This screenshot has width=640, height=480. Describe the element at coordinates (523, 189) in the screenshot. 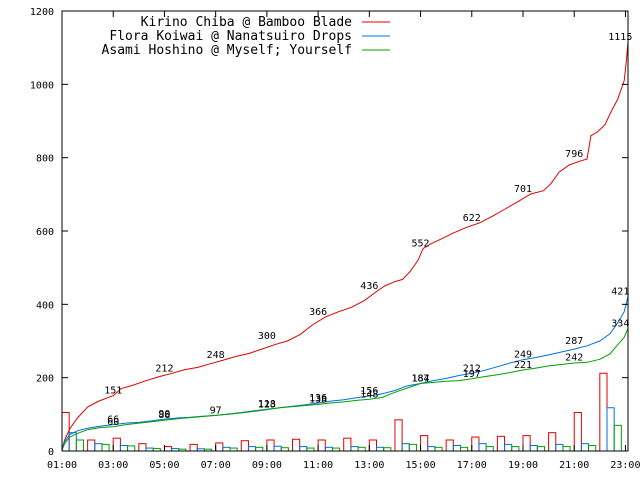

I see `data-label: 701` at that location.